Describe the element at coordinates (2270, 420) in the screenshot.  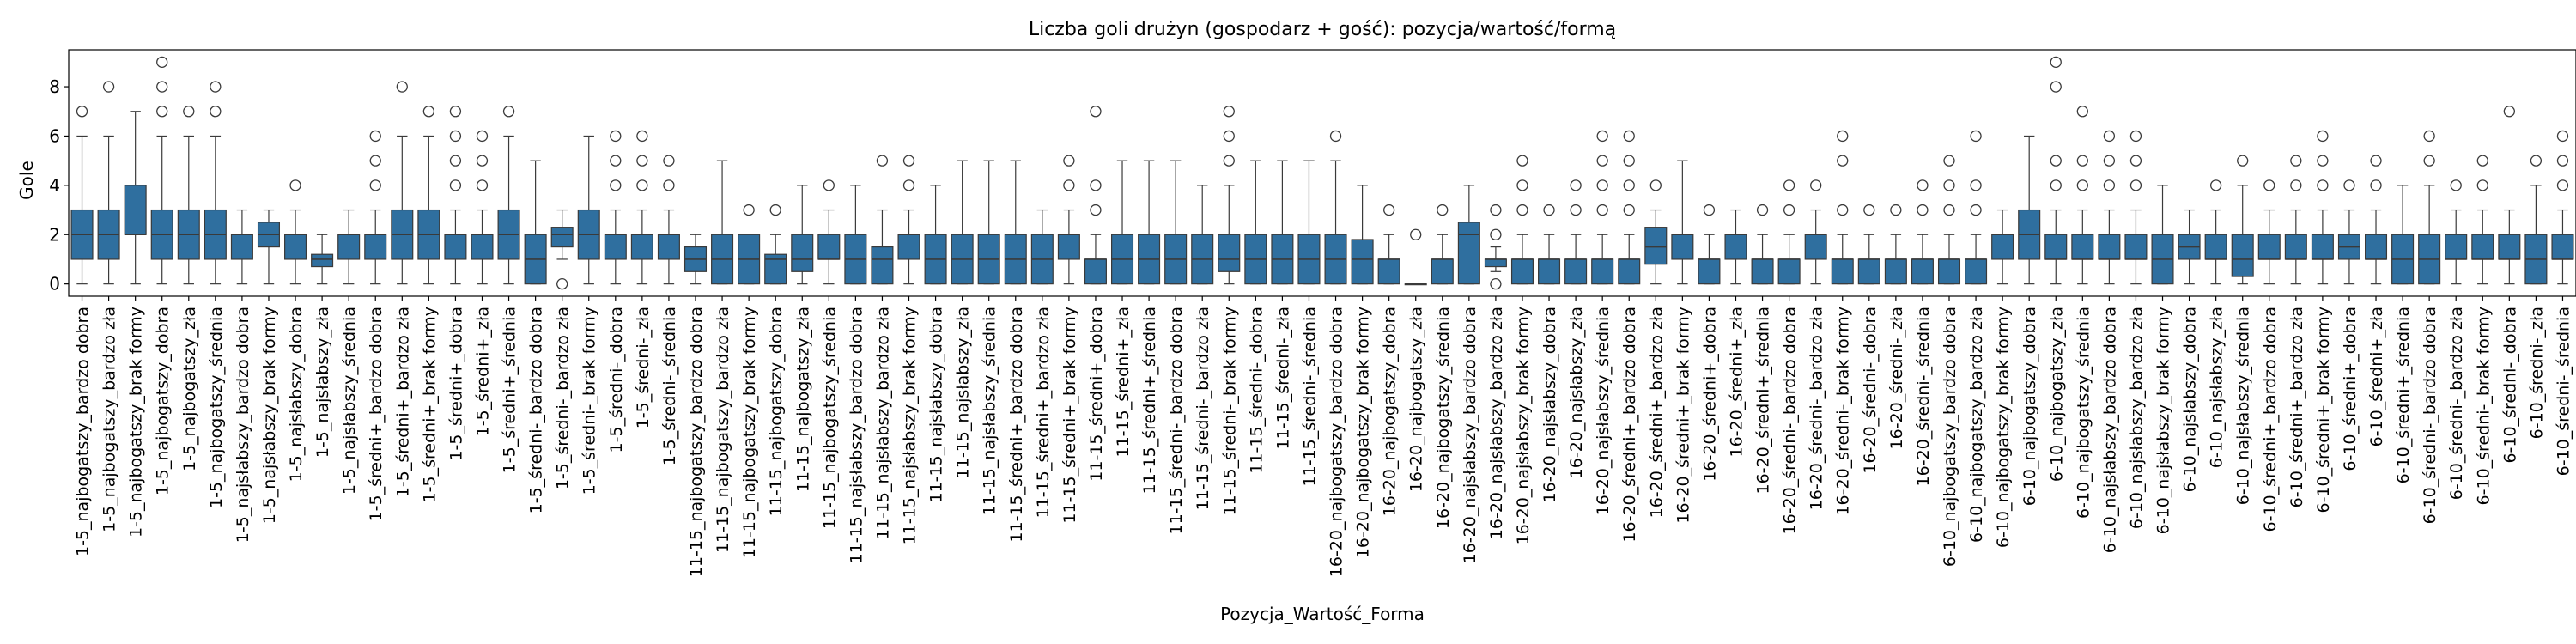
I see `x-tick-label: 6-10_średni+_bardzo dobra` at that location.